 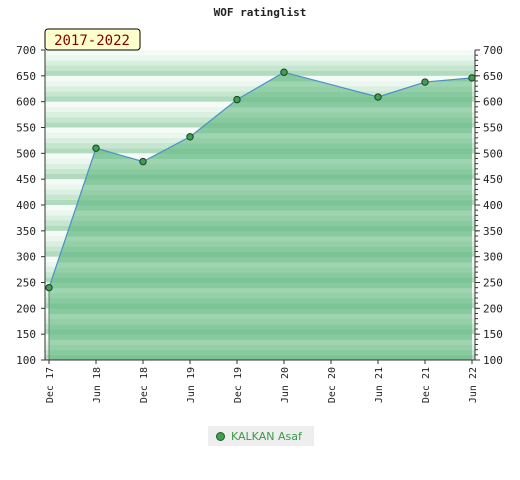 I want to click on legend: KALKAN Asaf, so click(x=261, y=436).